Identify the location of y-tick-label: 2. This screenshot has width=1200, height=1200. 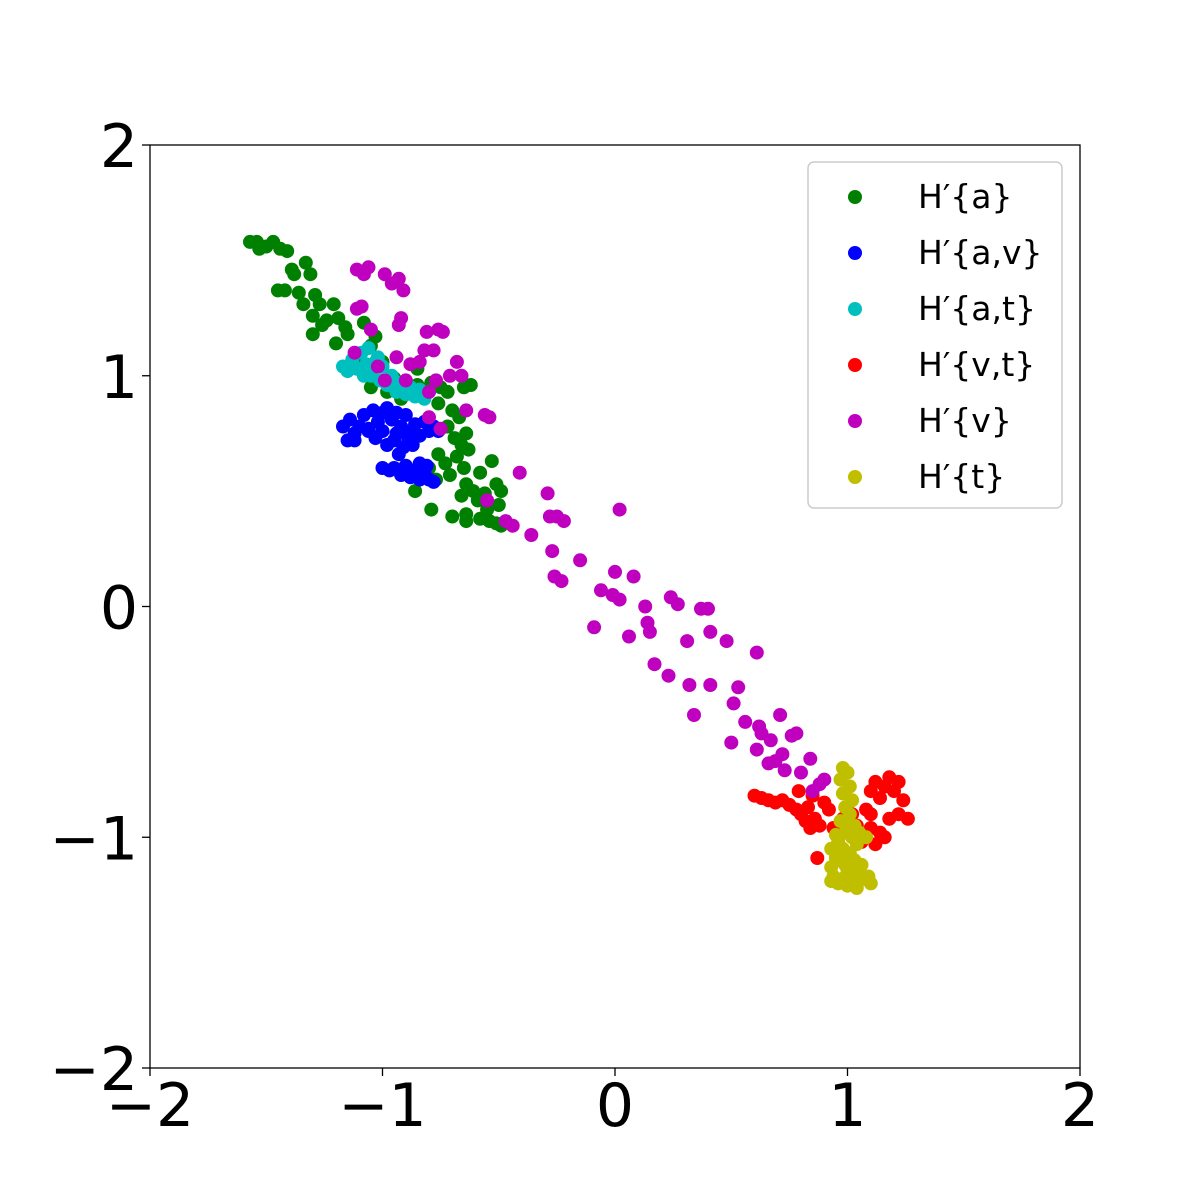
(119, 147).